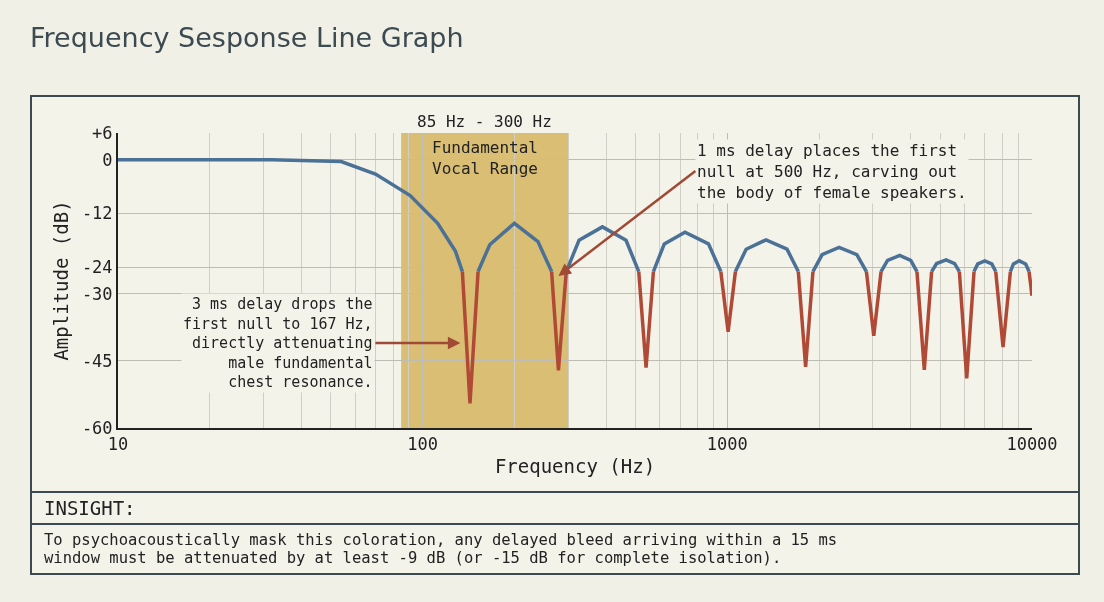 This screenshot has height=602, width=1104. What do you see at coordinates (278, 343) in the screenshot?
I see `annotation: 3 ms delay drops the first null to 167 Hz, directly attenuating male fundamental chest resonance.` at bounding box center [278, 343].